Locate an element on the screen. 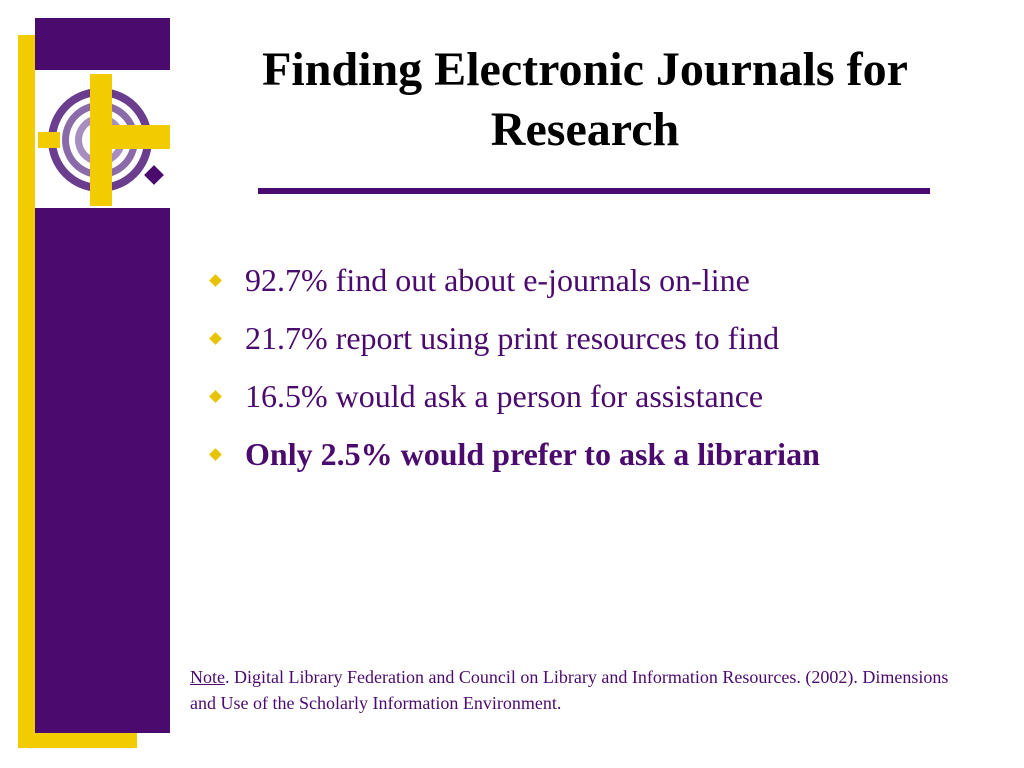 The height and width of the screenshot is (768, 1024). logo is located at coordinates (104, 140).